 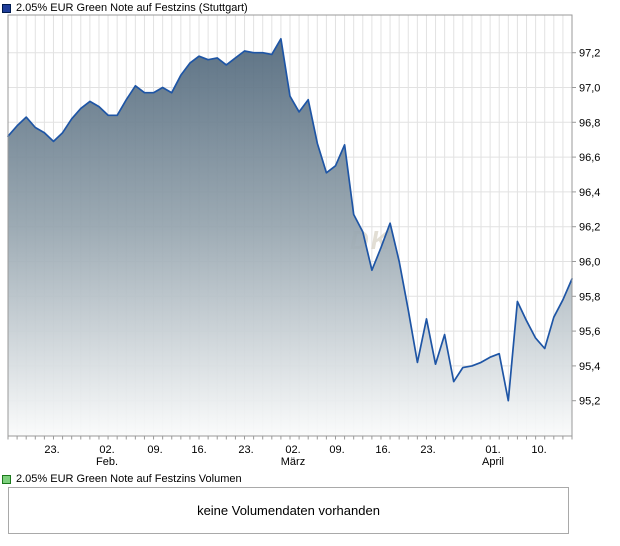 I want to click on y-axis-label: 95,8, so click(x=589, y=297).